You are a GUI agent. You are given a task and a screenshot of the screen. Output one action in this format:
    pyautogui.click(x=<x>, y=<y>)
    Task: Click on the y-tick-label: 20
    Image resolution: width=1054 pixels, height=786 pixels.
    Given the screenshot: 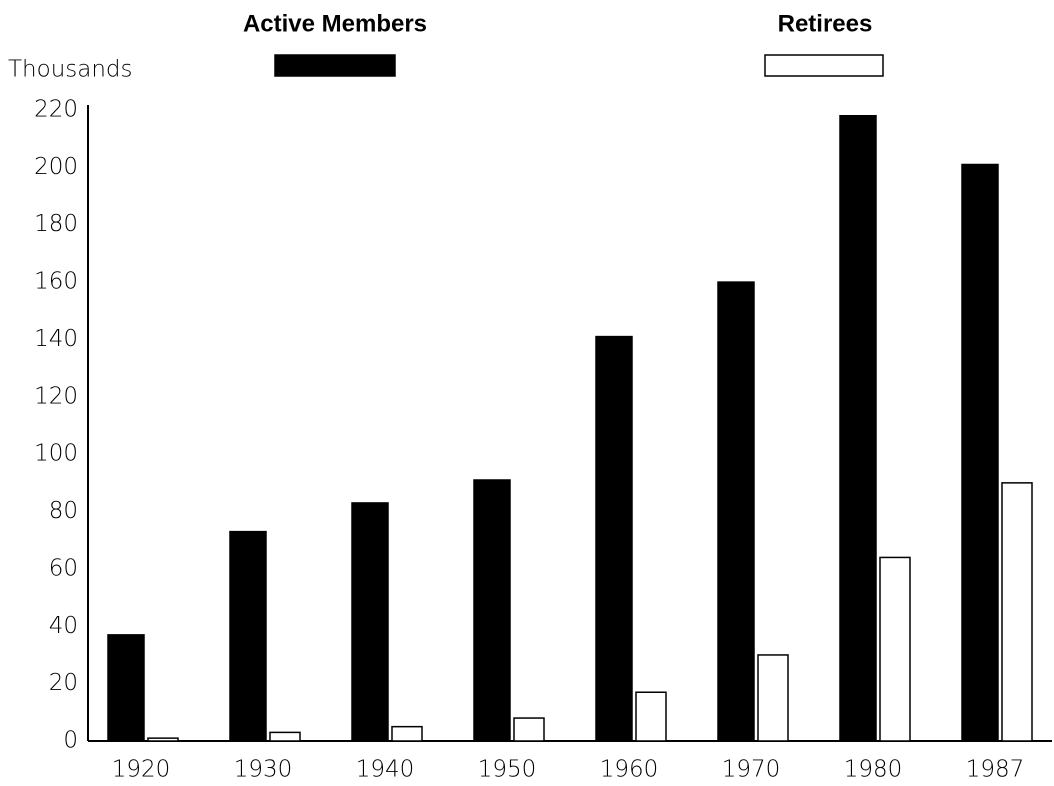 What is the action you would take?
    pyautogui.click(x=63, y=683)
    